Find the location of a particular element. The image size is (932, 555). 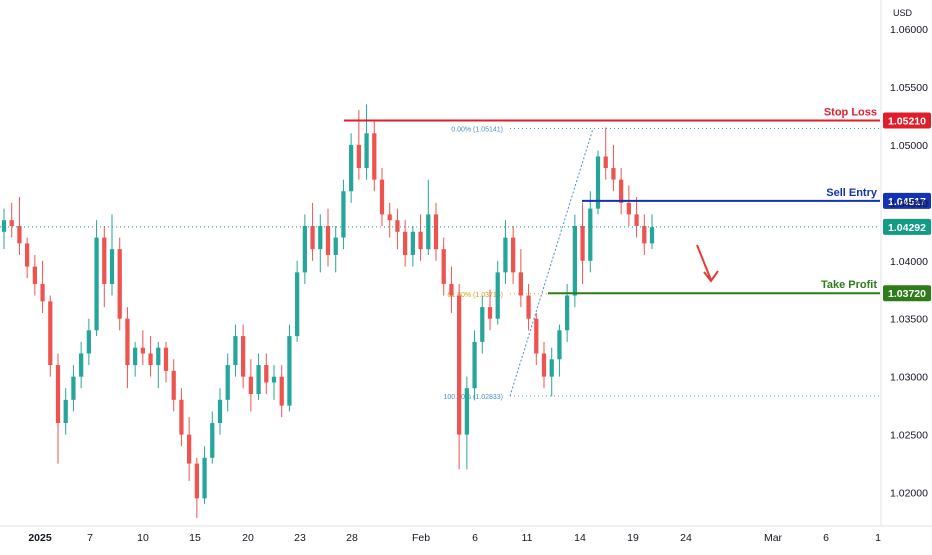

sell-entry-price-text: 1.04517 is located at coordinates (907, 202).